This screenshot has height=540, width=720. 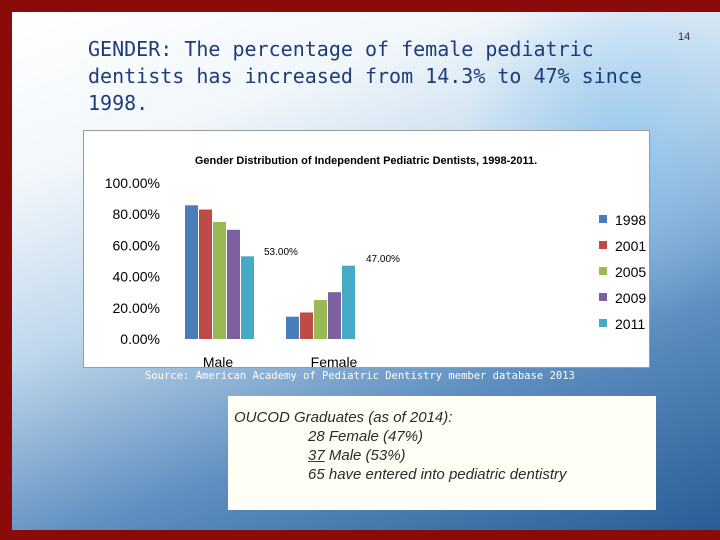 I want to click on legend-swatch-2005, so click(x=603, y=271).